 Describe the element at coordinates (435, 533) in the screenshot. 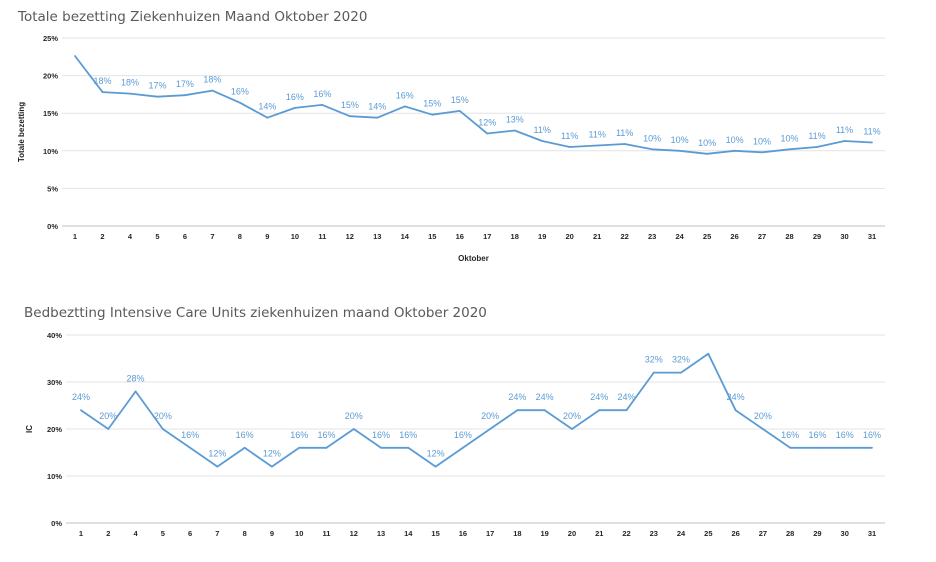

I see `chart2-xtick-label: 15` at that location.